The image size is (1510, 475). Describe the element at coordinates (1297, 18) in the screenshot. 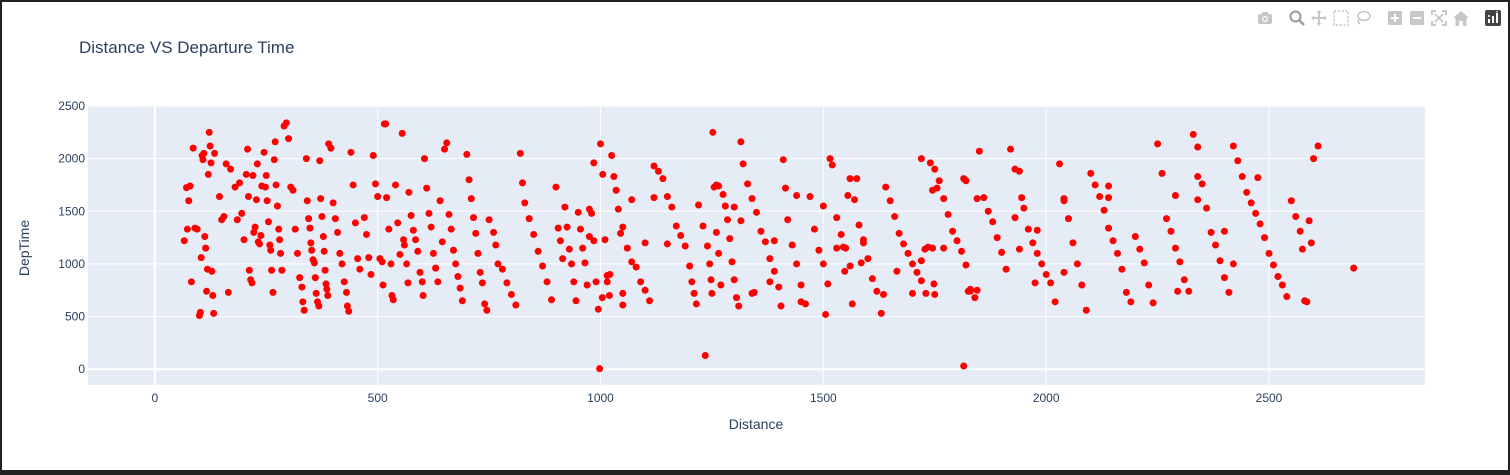

I see `zoom-icon` at that location.